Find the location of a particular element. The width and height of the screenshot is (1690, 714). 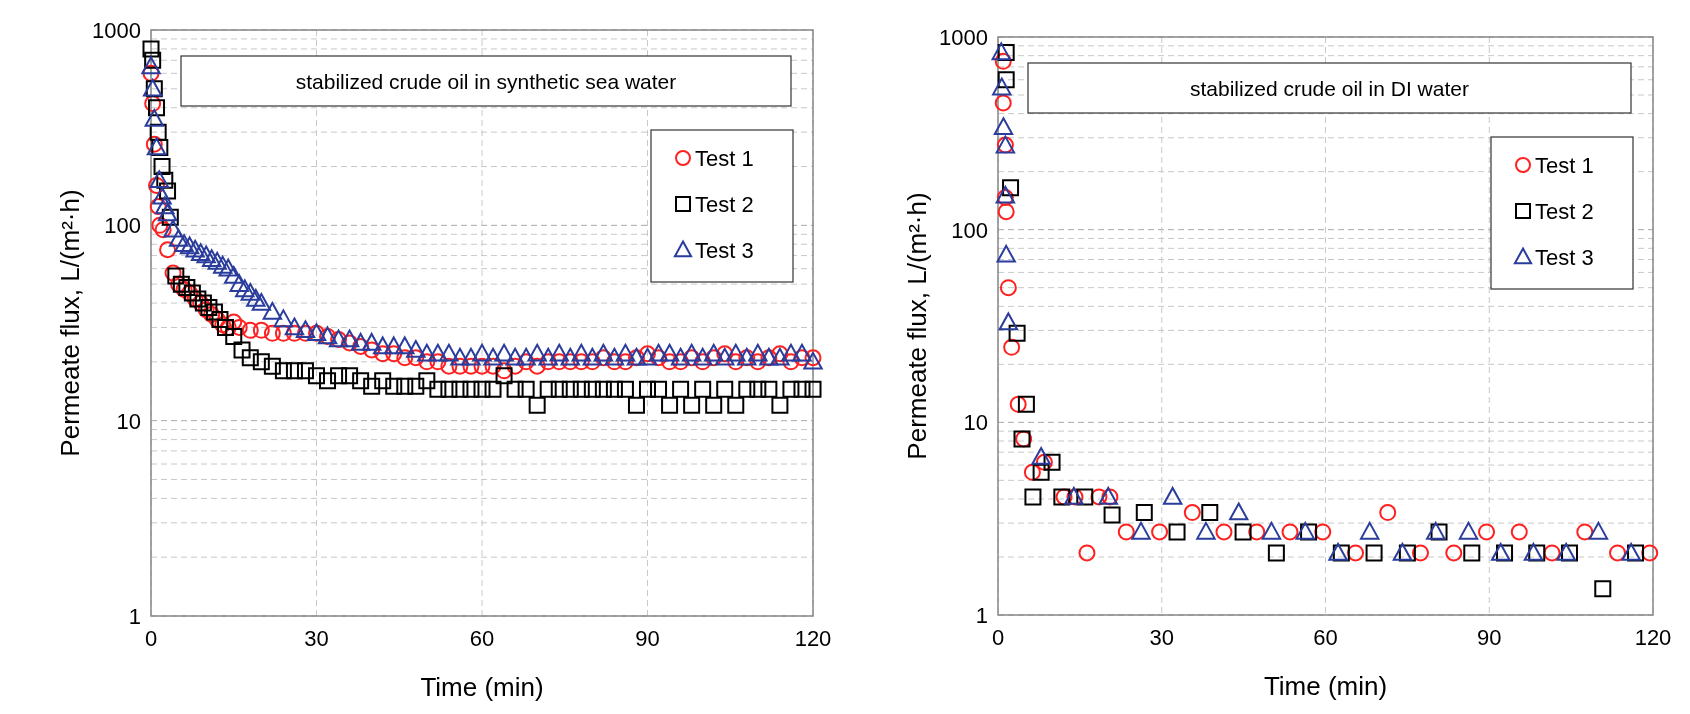

text: stabilized crude oil in DI water is located at coordinates (1329, 88).